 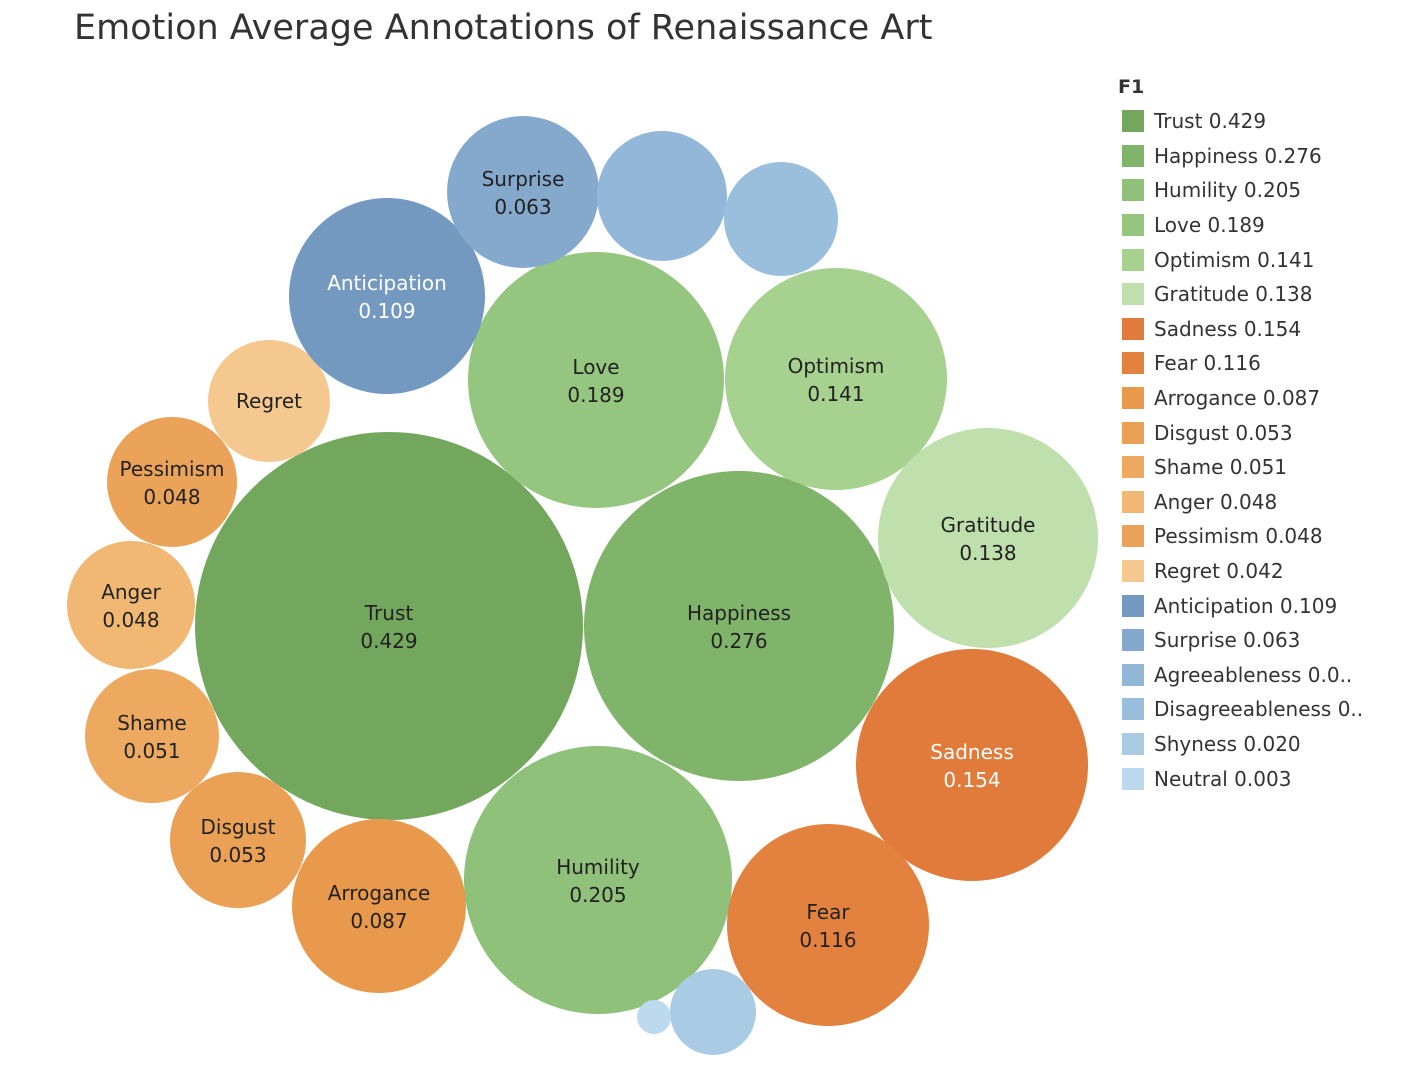 I want to click on bubble-value-trust: 0.429, so click(x=388, y=641).